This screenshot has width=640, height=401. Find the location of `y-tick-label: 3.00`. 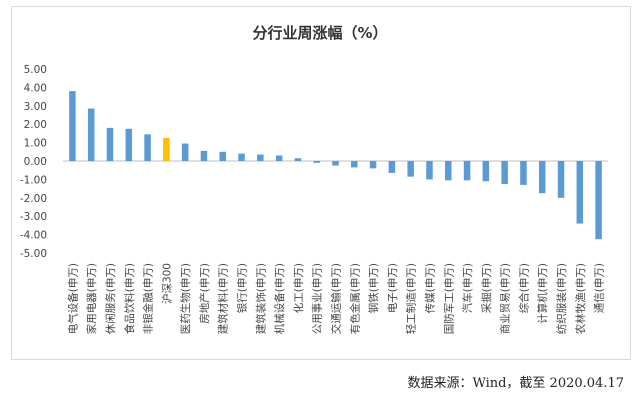

y-tick-label: 3.00 is located at coordinates (35, 107).